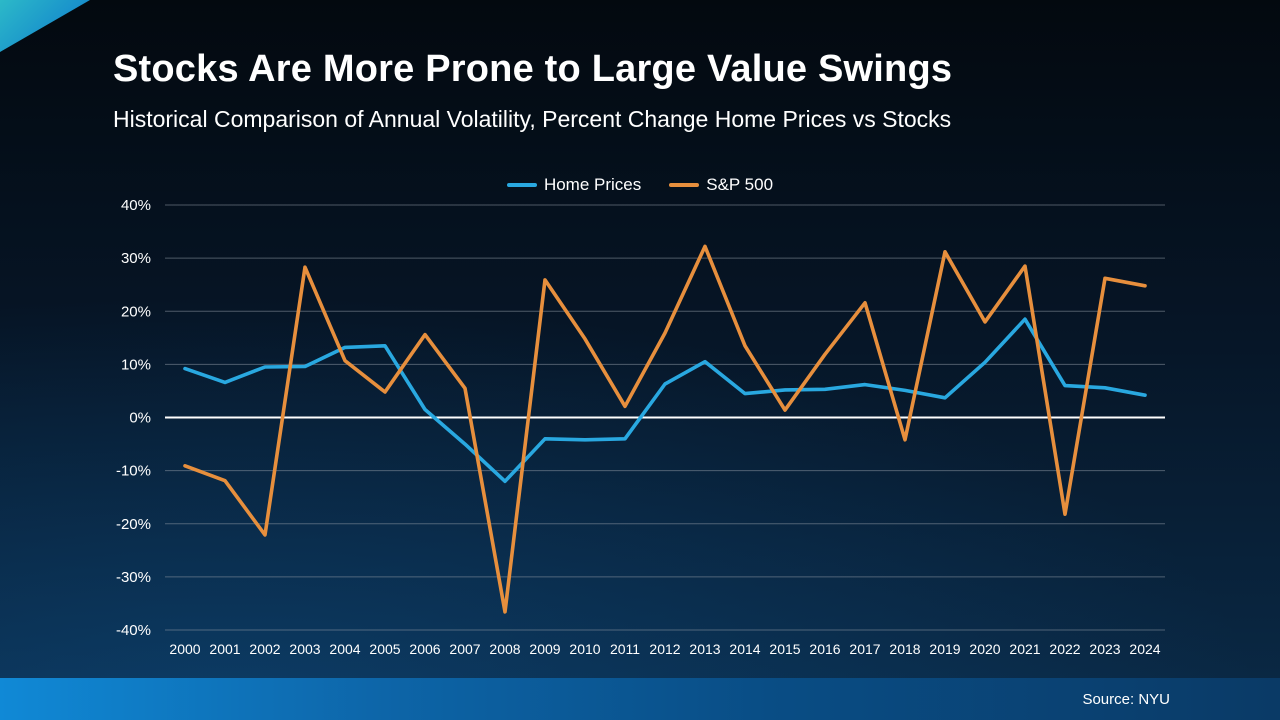  What do you see at coordinates (136, 364) in the screenshot?
I see `y-tick-label: 10%` at bounding box center [136, 364].